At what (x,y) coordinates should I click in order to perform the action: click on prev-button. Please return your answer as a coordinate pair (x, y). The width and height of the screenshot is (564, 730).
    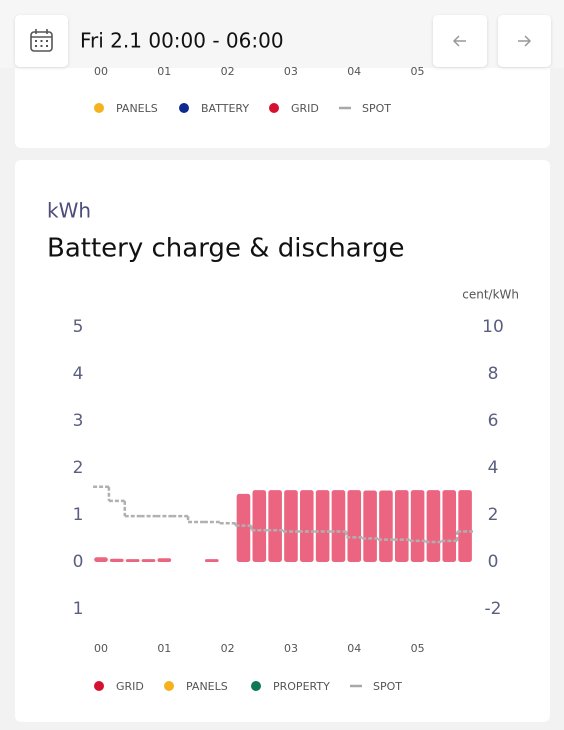
    Looking at the image, I should click on (460, 41).